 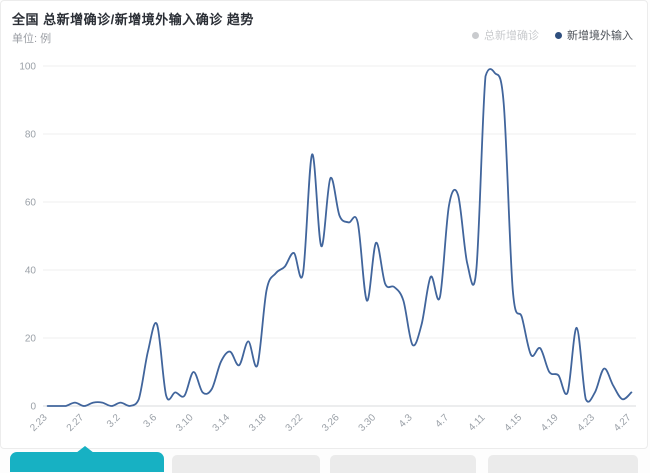 What do you see at coordinates (39, 423) in the screenshot?
I see `svg-text: 2.23` at bounding box center [39, 423].